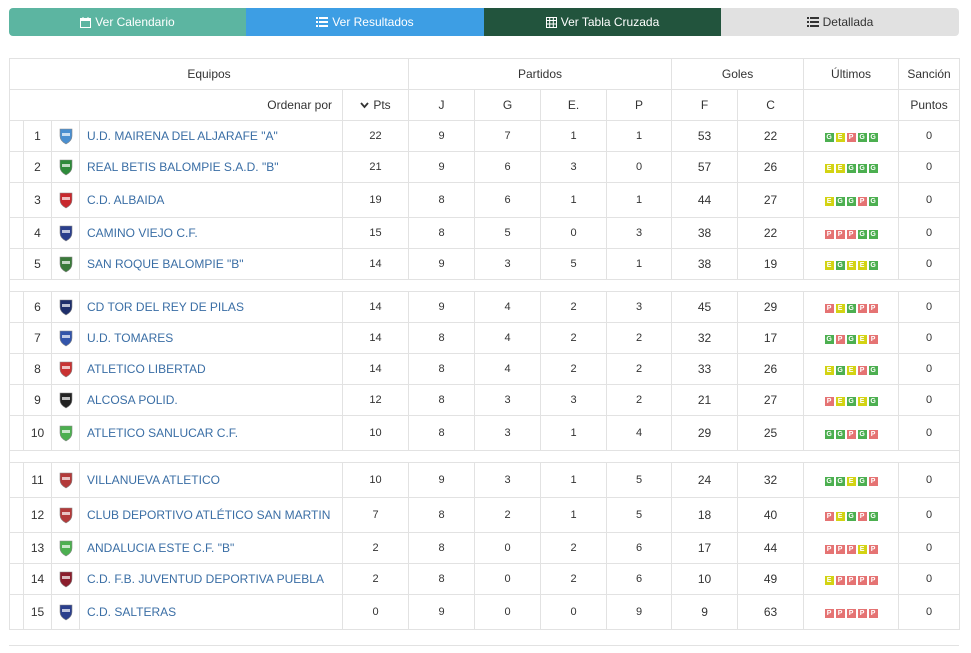  Describe the element at coordinates (507, 105) in the screenshot. I see `header-g: G` at that location.